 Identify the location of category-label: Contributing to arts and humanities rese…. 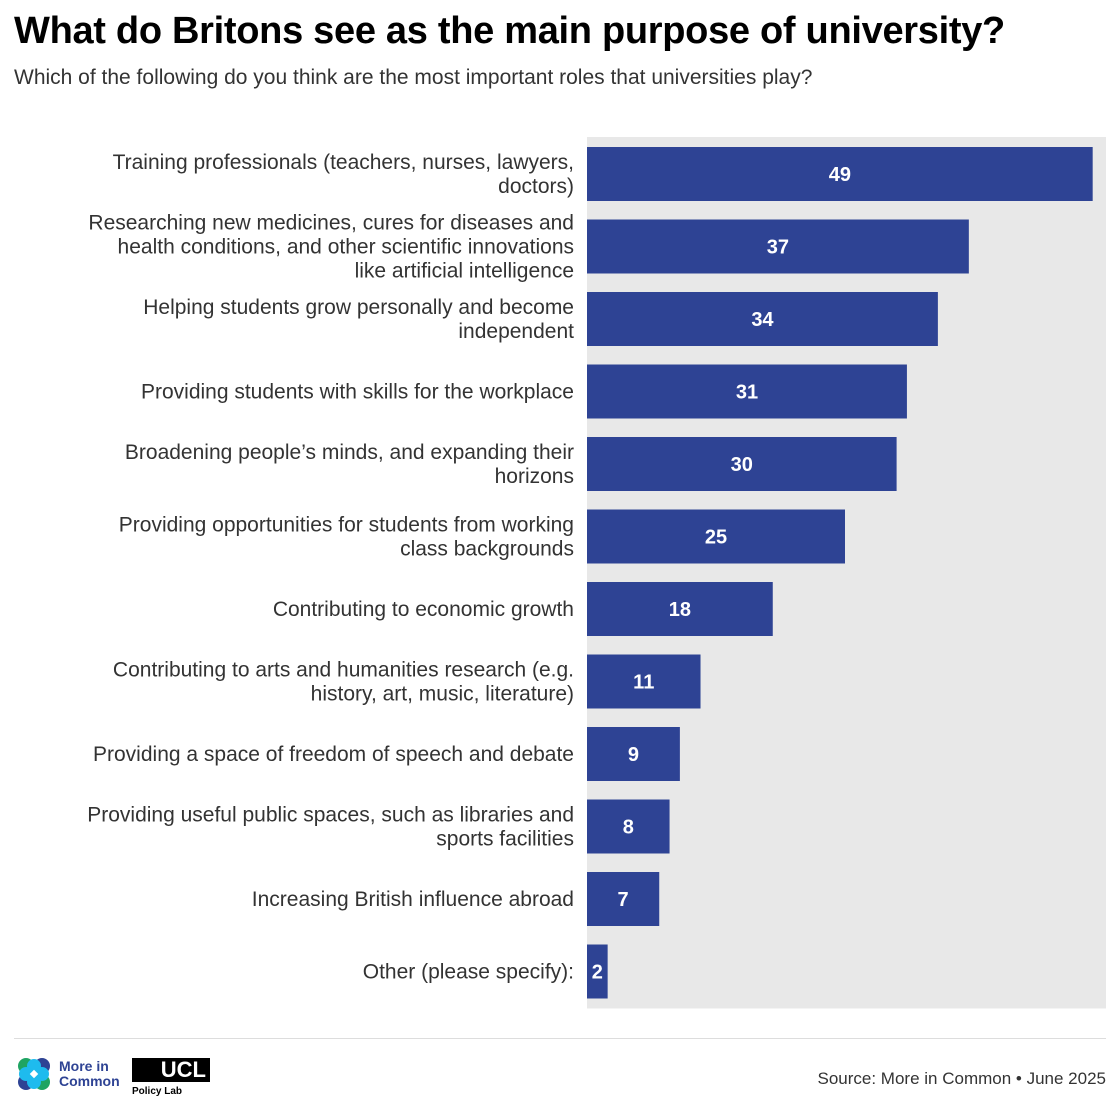
(343, 682).